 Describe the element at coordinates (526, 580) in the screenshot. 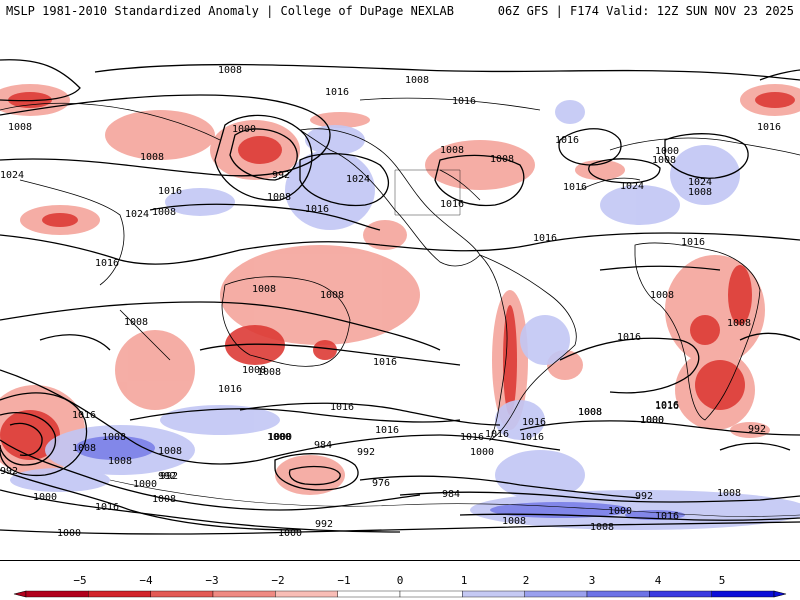

I see `colorbar-tick-label: 2` at that location.